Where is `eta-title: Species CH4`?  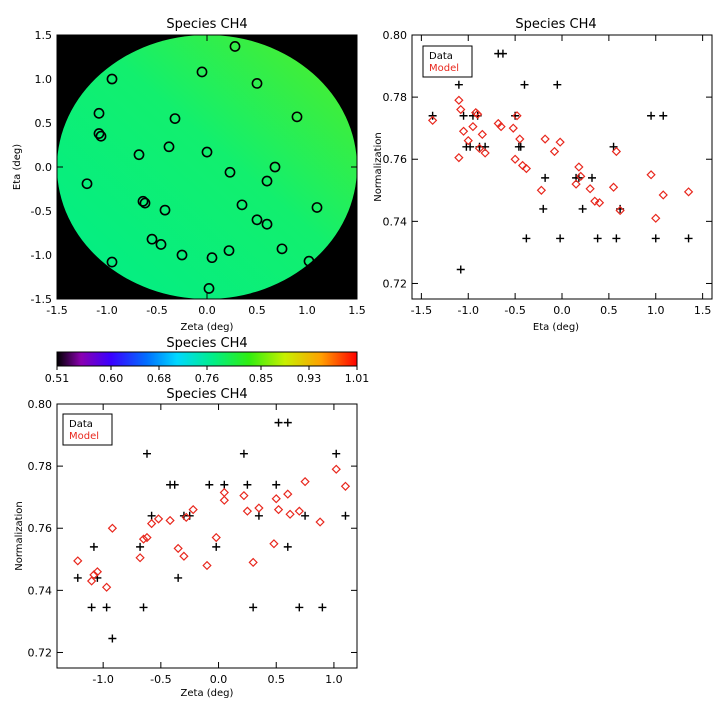 eta-title: Species CH4 is located at coordinates (555, 24).